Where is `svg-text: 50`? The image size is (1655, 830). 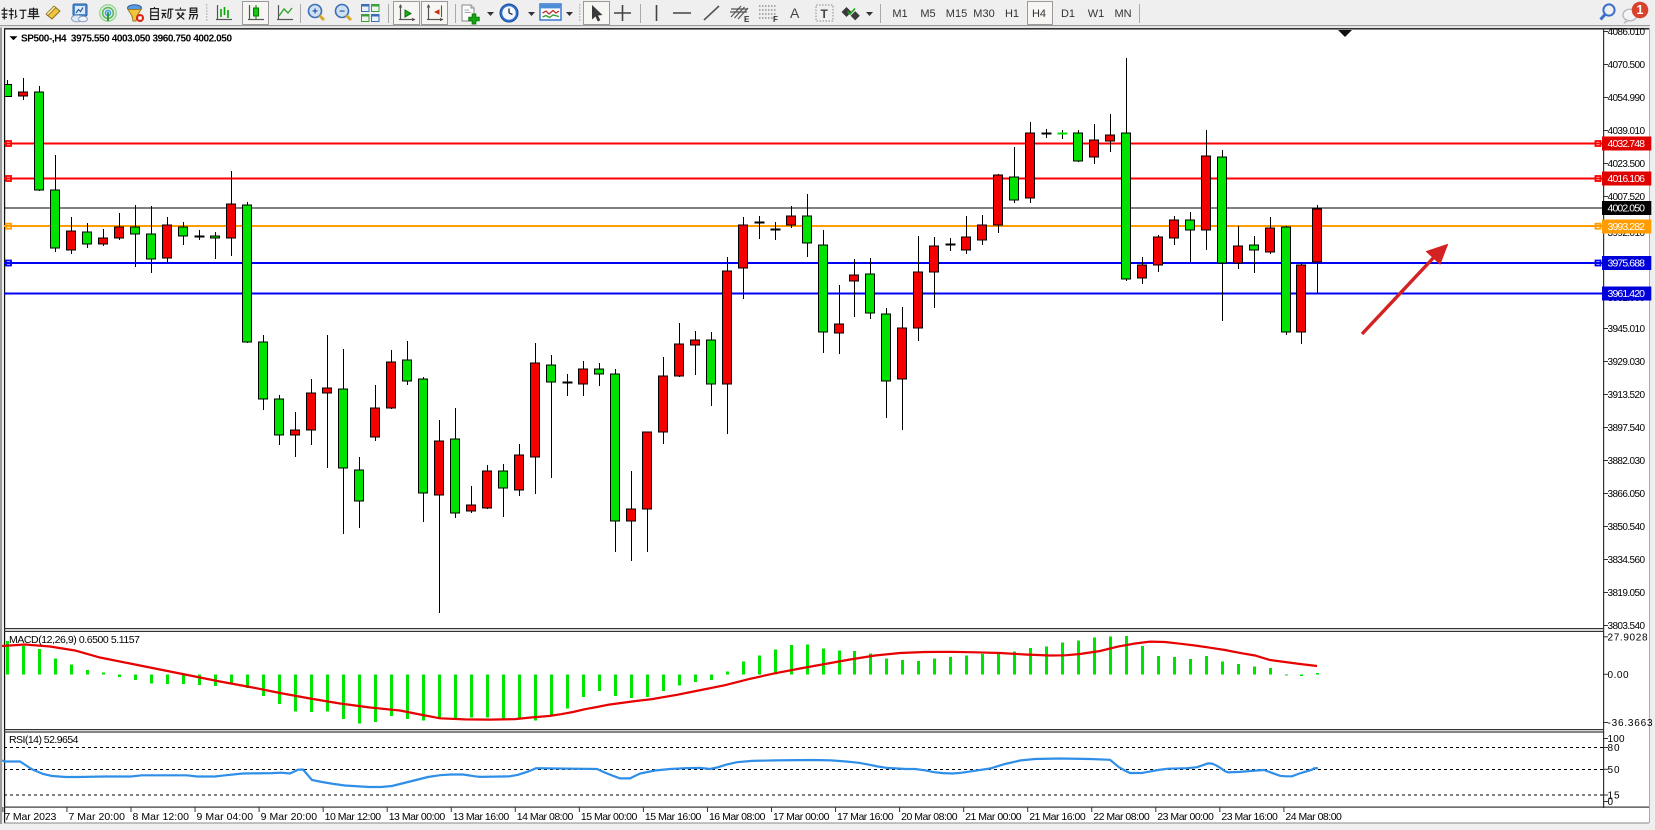 svg-text: 50 is located at coordinates (1614, 770).